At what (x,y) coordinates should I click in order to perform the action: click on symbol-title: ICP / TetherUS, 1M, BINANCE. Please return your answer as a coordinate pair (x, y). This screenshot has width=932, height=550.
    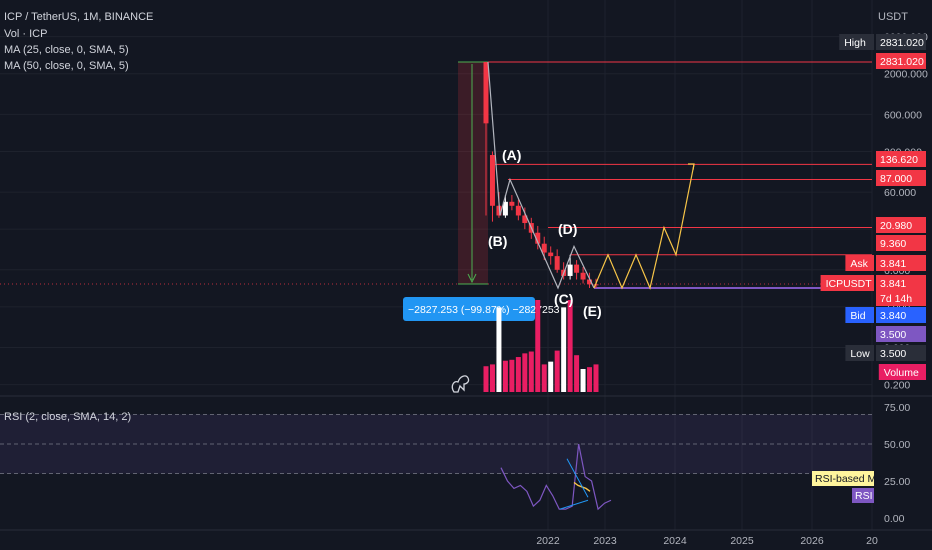
    Looking at the image, I should click on (79, 17).